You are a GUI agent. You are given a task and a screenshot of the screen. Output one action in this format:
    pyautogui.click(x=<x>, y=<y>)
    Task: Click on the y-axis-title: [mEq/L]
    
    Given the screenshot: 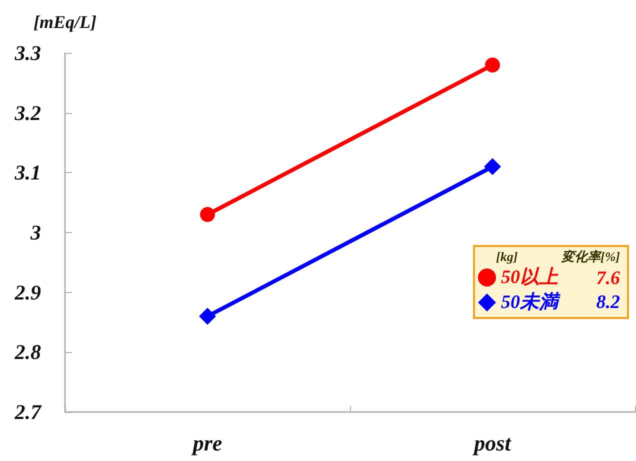 What is the action you would take?
    pyautogui.click(x=65, y=22)
    